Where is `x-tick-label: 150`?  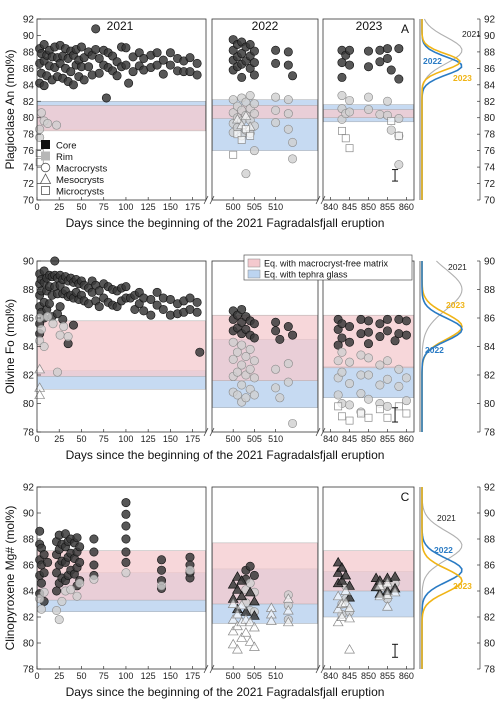 x-tick-label: 150 is located at coordinates (170, 207).